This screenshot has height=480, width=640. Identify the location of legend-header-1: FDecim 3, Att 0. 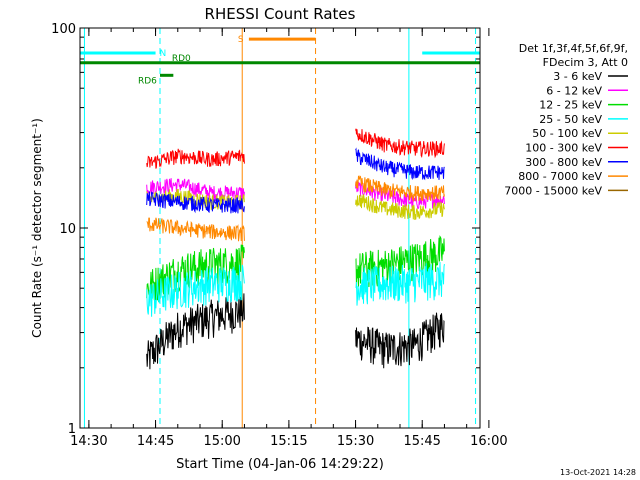
(585, 62).